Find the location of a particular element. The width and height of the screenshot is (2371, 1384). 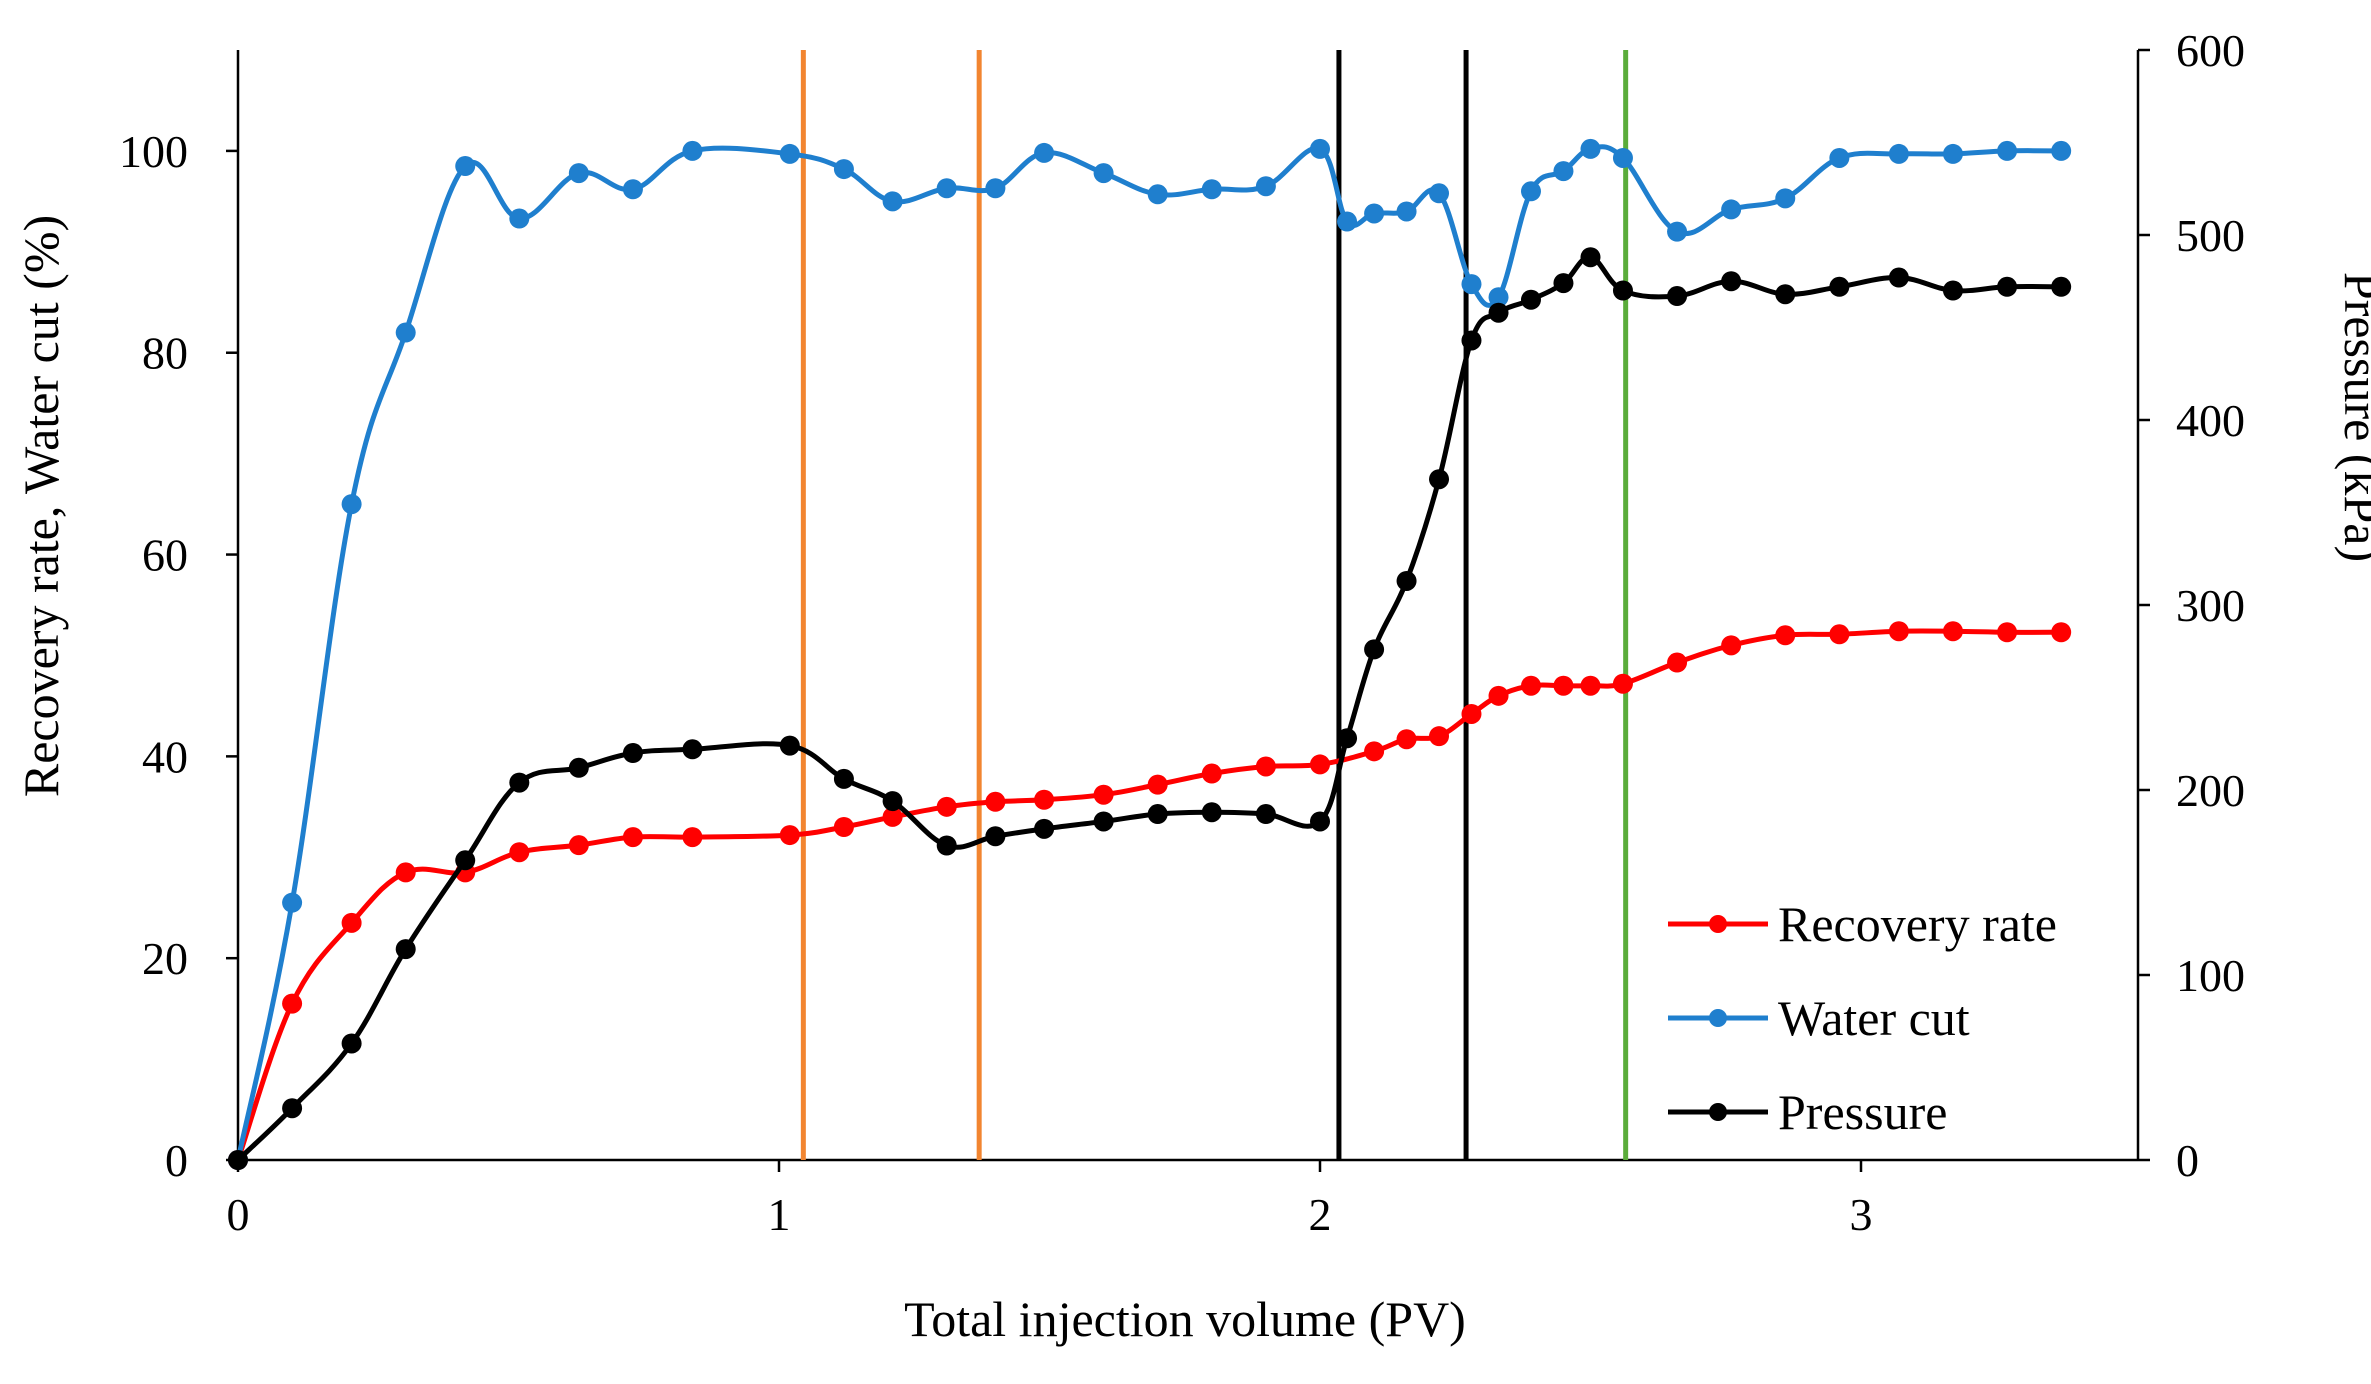

x-axis-title: Total injection volume (PV) is located at coordinates (1185, 1319).